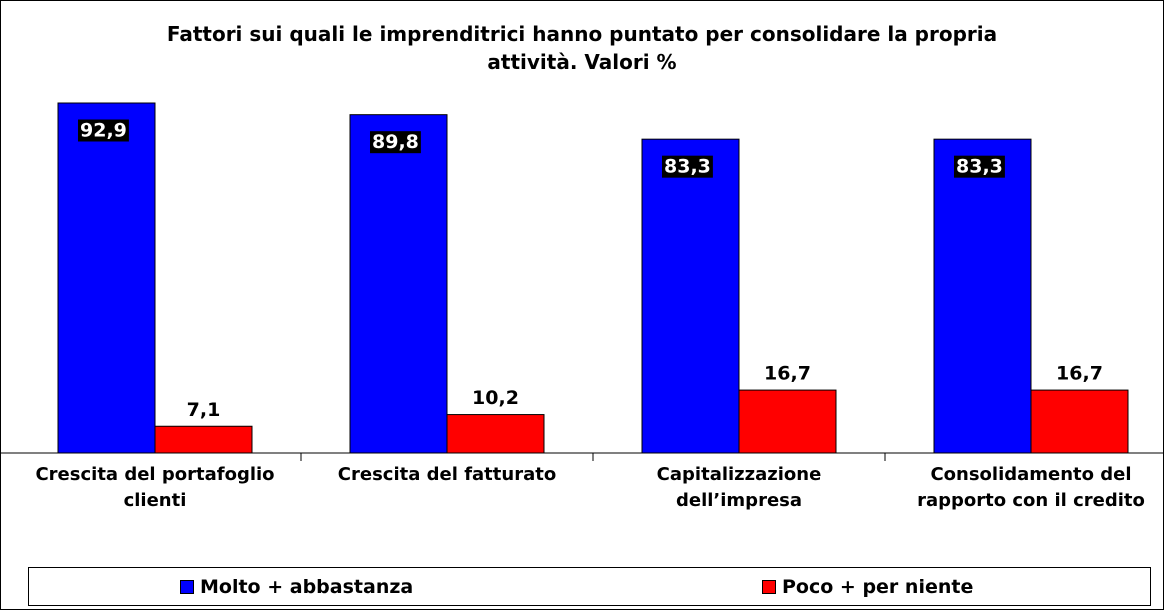  What do you see at coordinates (155, 487) in the screenshot?
I see `x-tick-label: Crescita del portafoglio clienti` at bounding box center [155, 487].